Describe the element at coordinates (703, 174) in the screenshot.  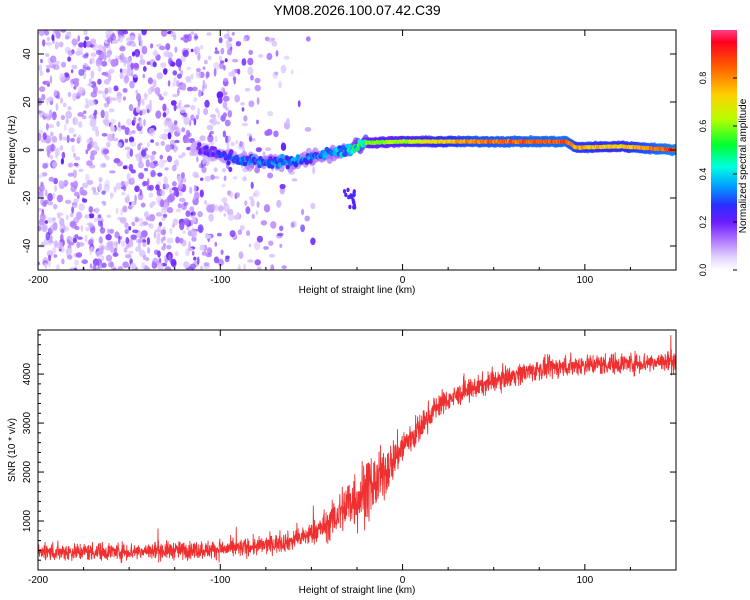
I see `colorbar-tick-label: 0.4` at that location.